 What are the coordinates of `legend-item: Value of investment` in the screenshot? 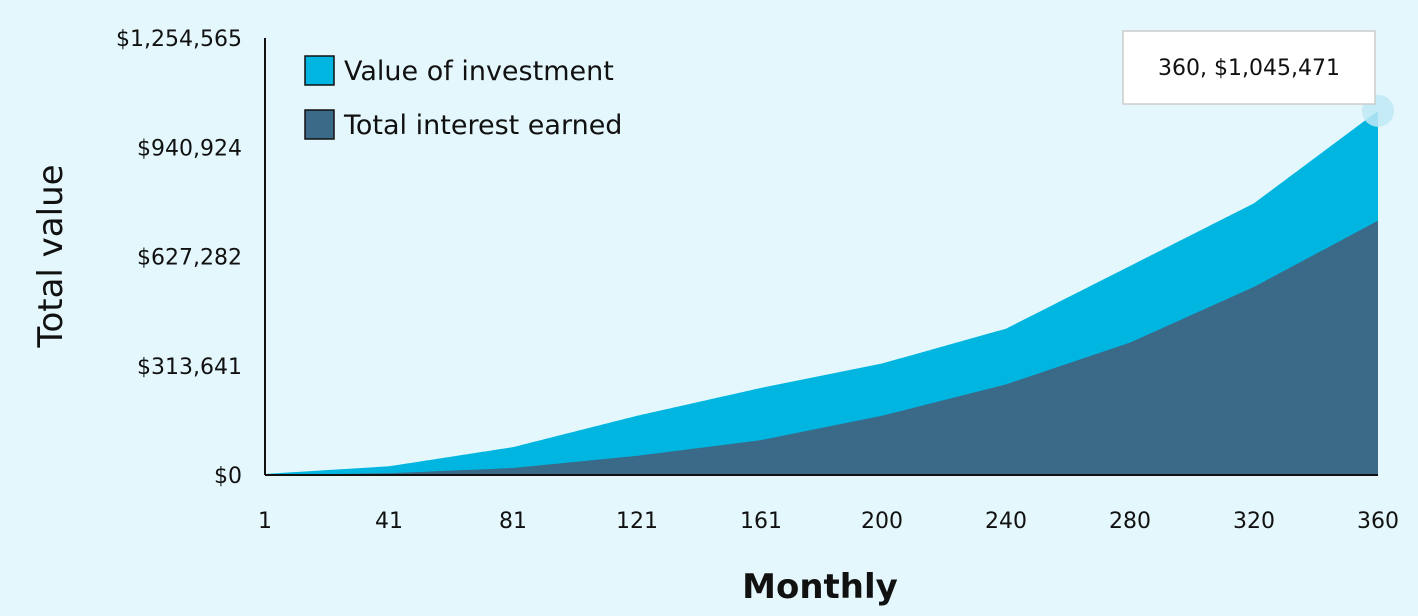 It's located at (459, 71).